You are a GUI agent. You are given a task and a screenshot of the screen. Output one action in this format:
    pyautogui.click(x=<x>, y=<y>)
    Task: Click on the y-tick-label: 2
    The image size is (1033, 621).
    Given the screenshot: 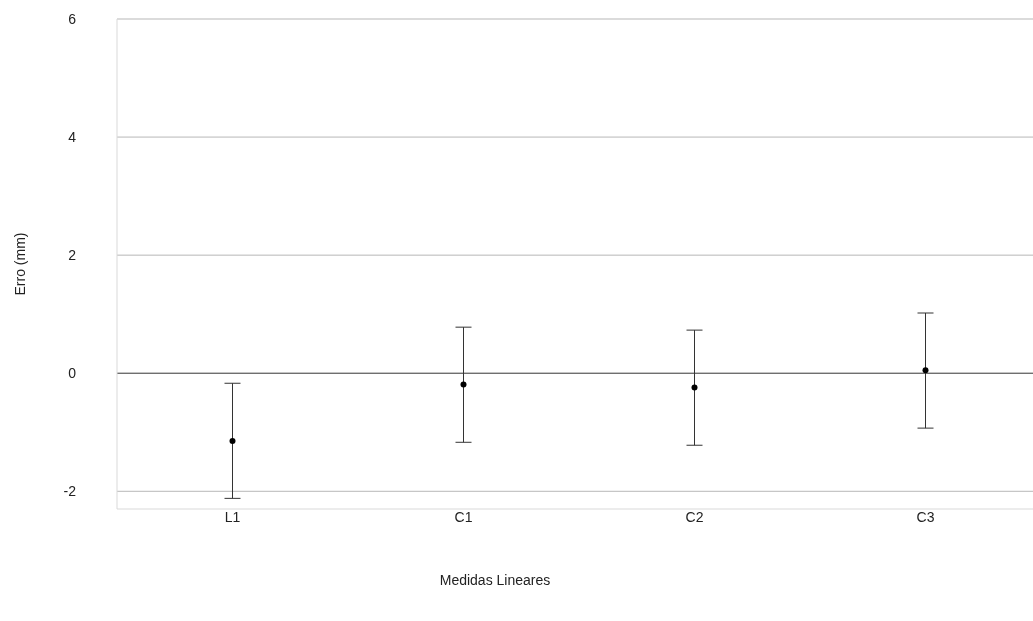 What is the action you would take?
    pyautogui.click(x=72, y=255)
    